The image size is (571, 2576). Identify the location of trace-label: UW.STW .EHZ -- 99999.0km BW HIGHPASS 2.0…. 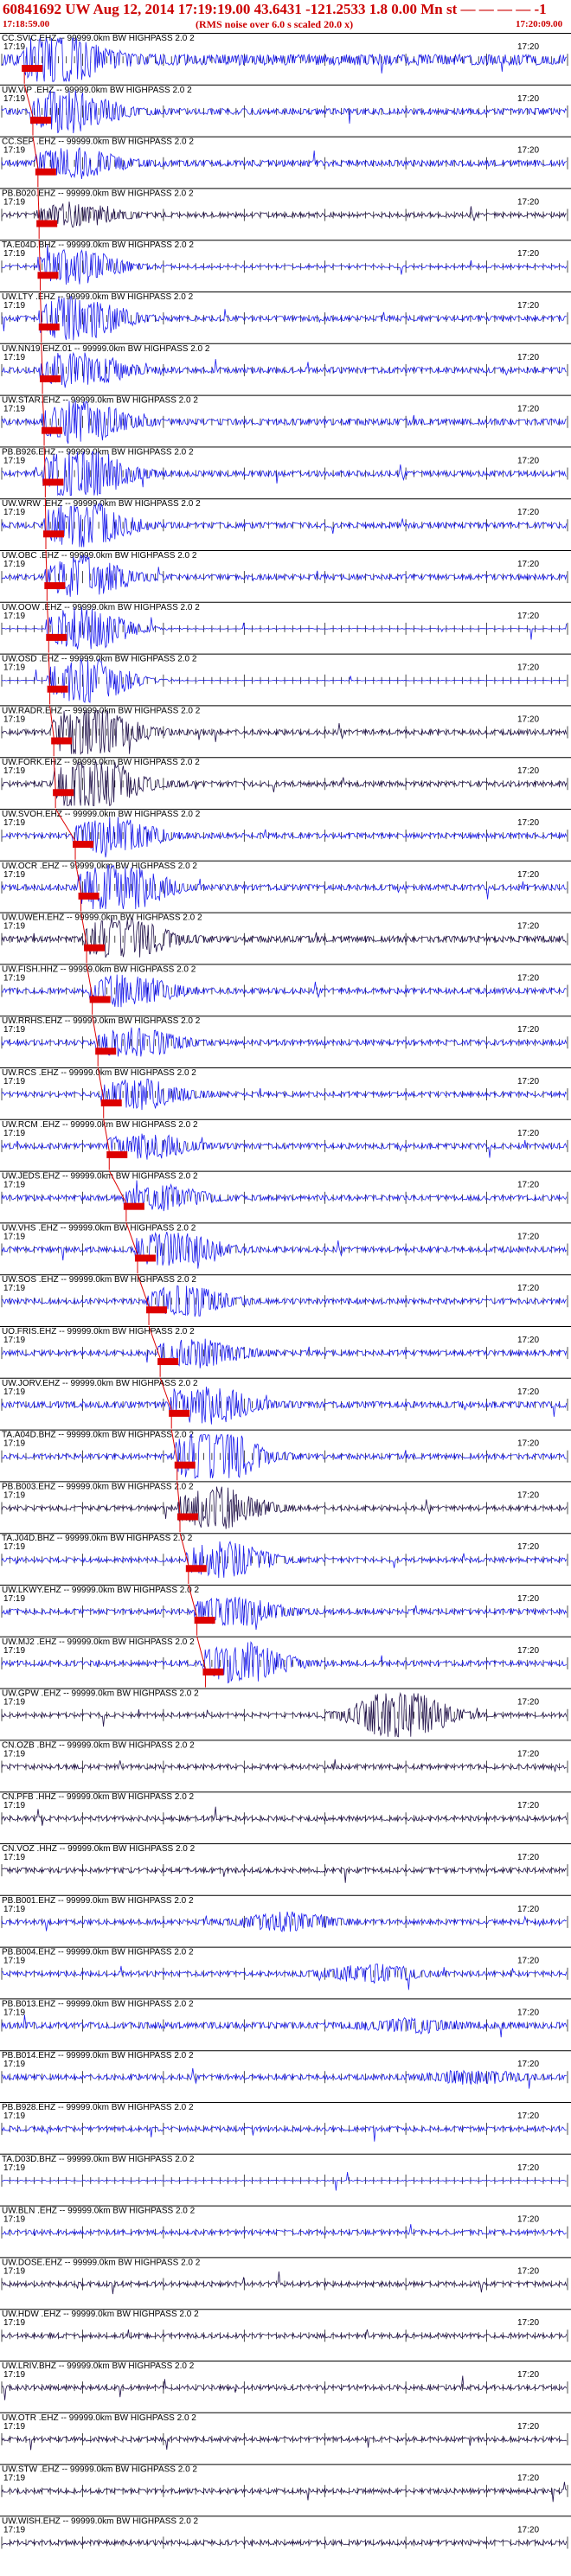
(99, 2470).